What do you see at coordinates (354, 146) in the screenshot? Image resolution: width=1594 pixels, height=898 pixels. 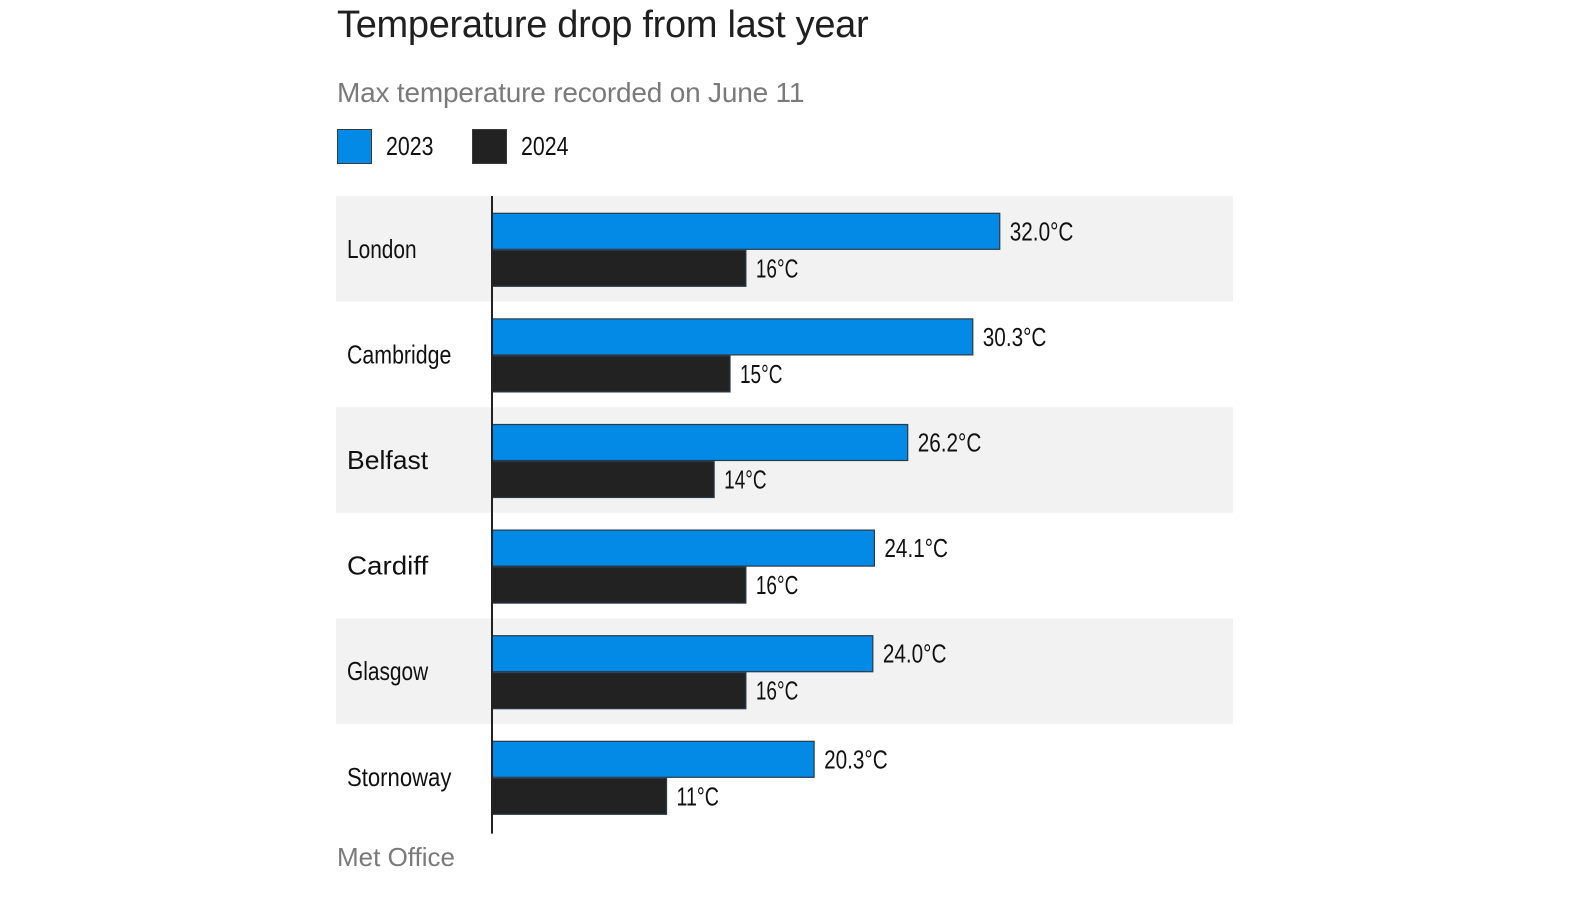 I see `legend-swatch-2023` at bounding box center [354, 146].